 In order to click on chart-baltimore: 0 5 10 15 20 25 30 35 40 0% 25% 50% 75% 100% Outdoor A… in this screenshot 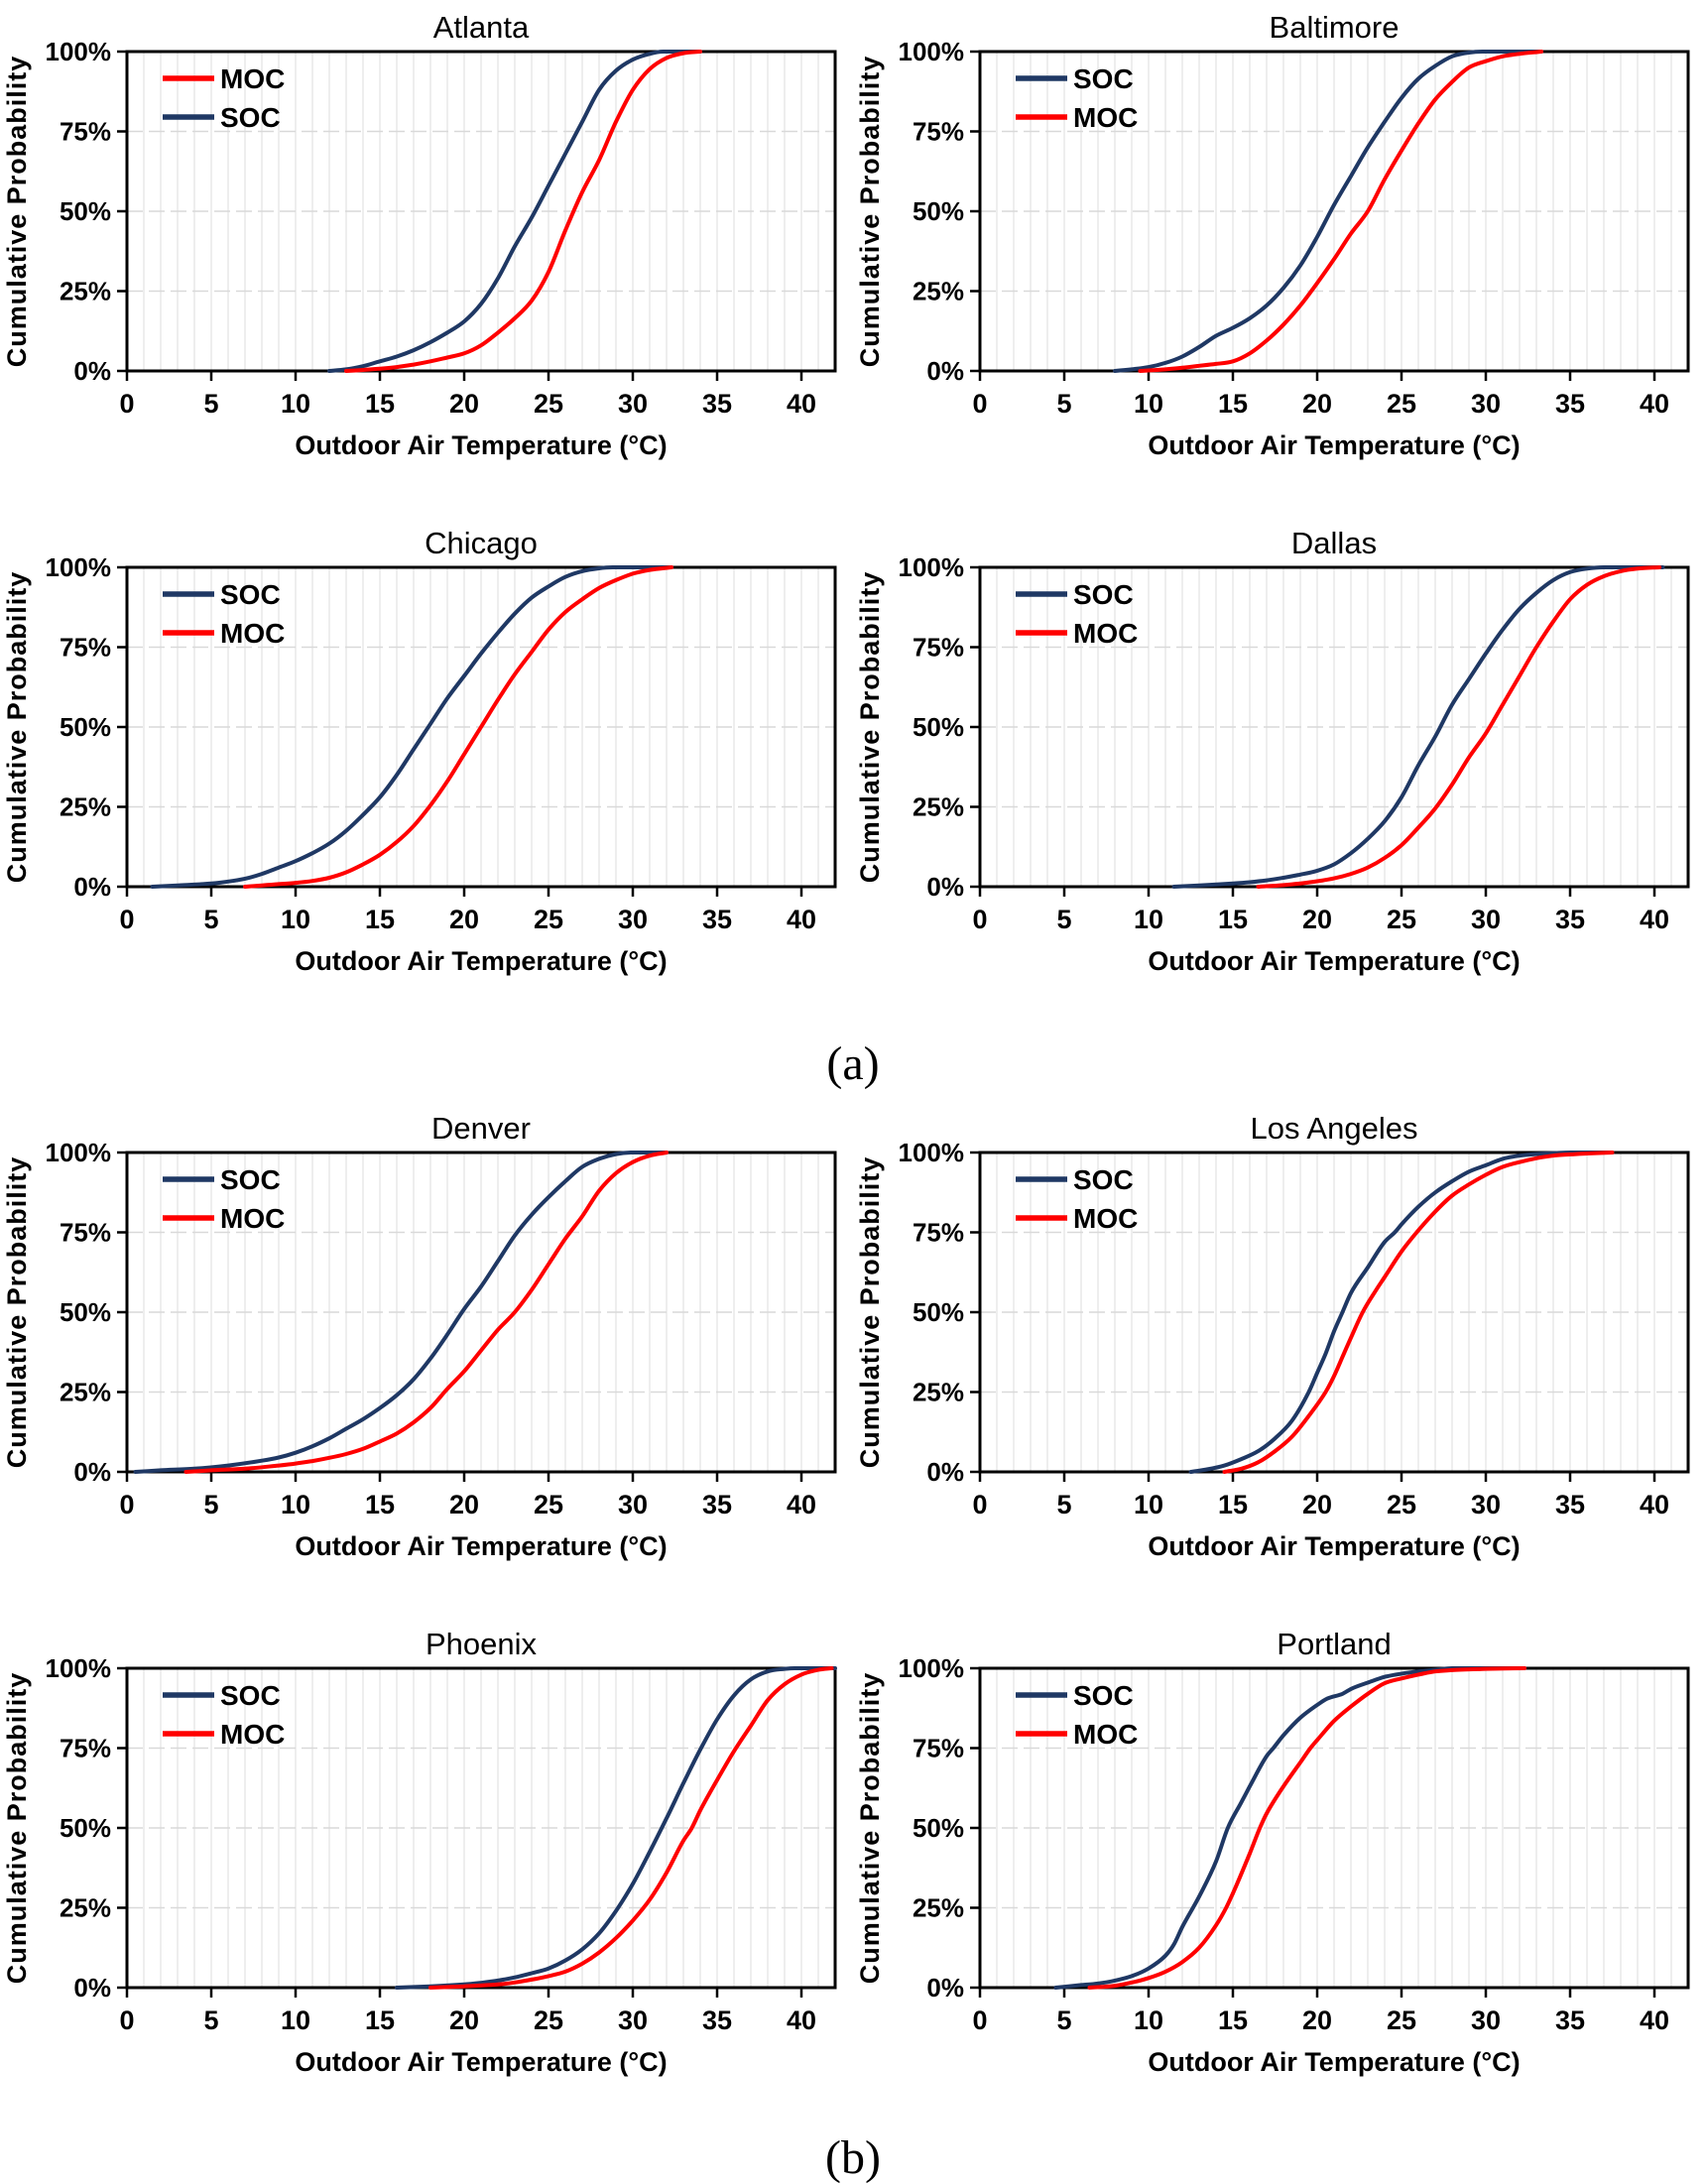, I will do `click(1279, 258)`.